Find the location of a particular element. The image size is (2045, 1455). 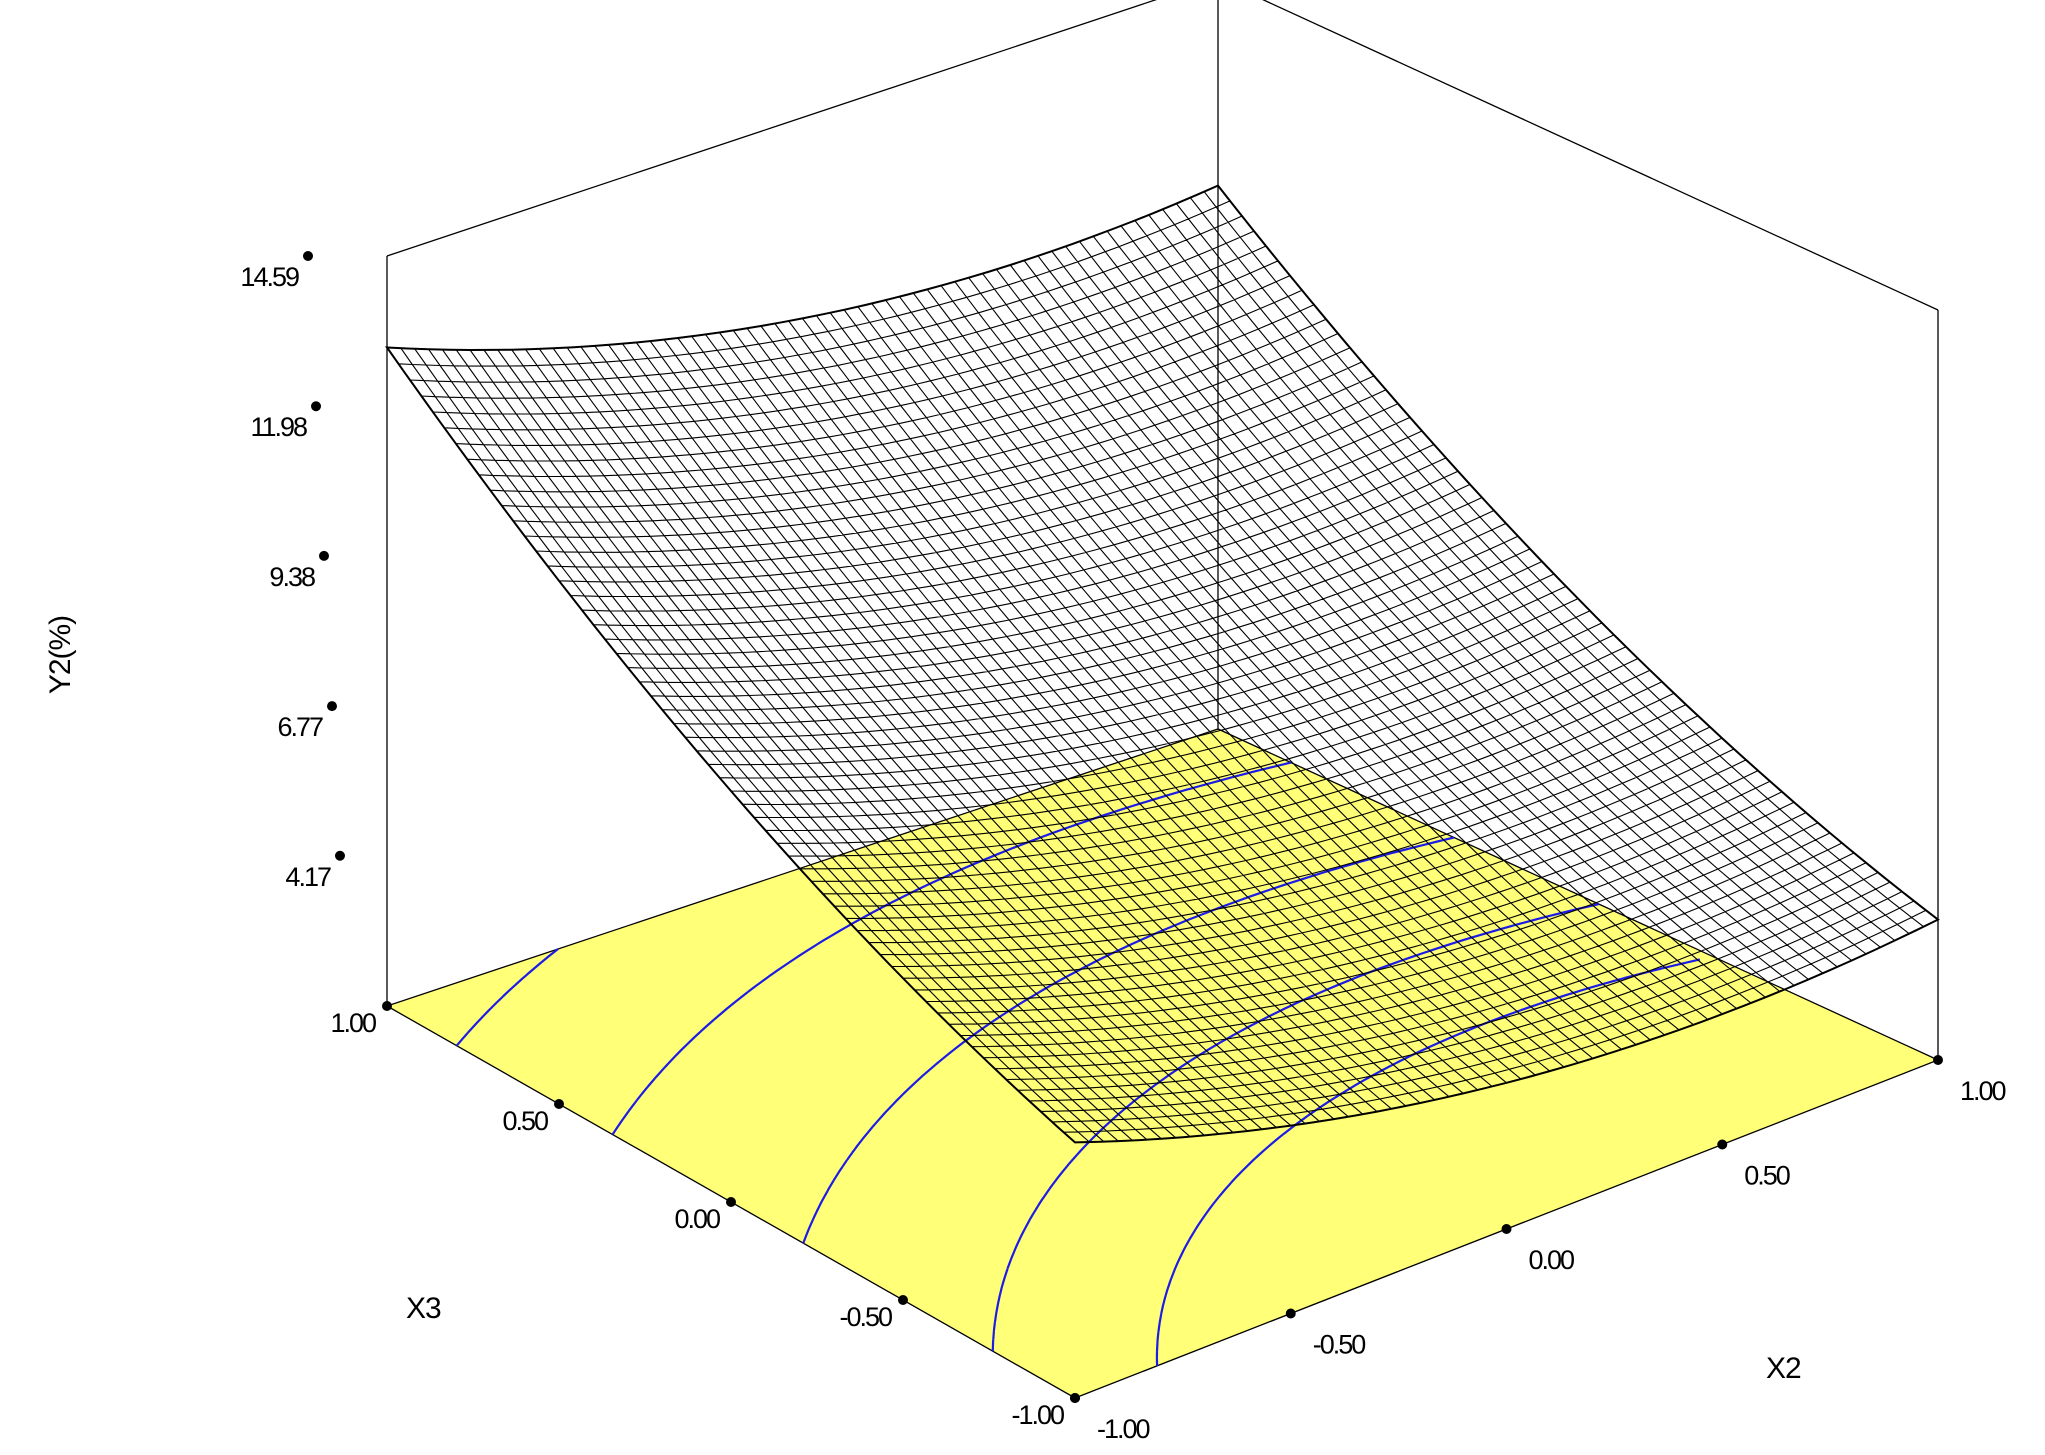

x3-tick-label: 1.00 is located at coordinates (353, 1023).